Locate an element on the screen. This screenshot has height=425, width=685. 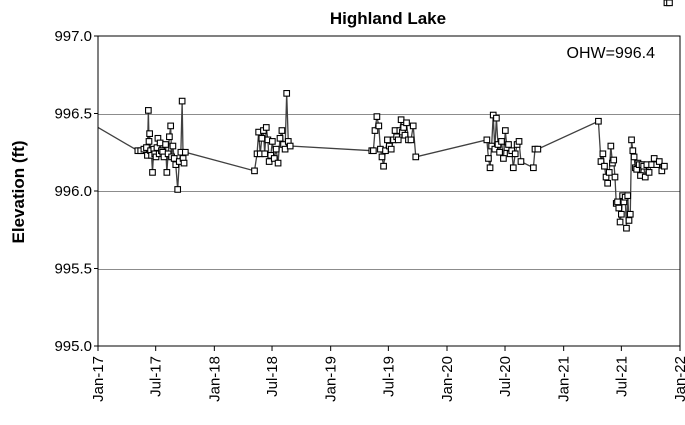
x-tick-label: Jan-18 is located at coordinates (214, 379).